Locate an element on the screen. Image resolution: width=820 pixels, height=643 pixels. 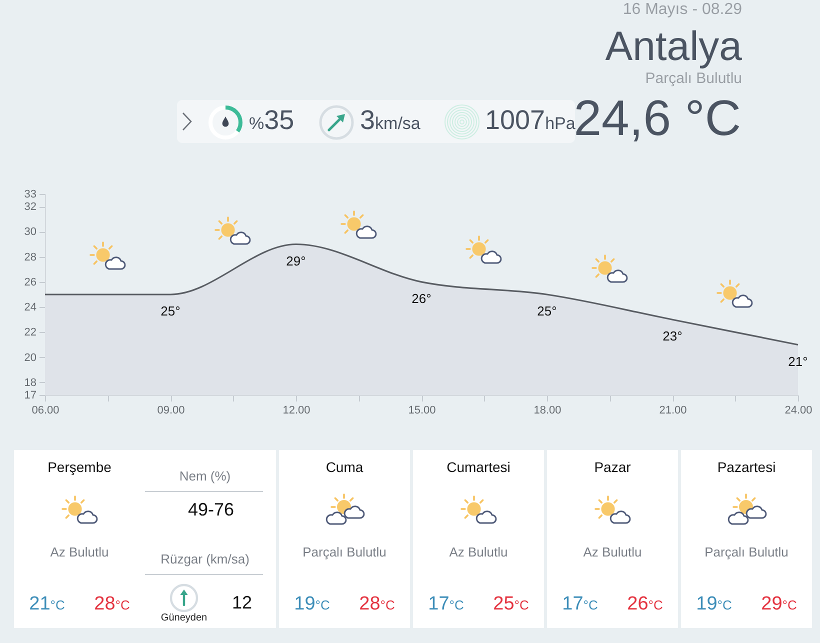
text: 25°C is located at coordinates (511, 604).